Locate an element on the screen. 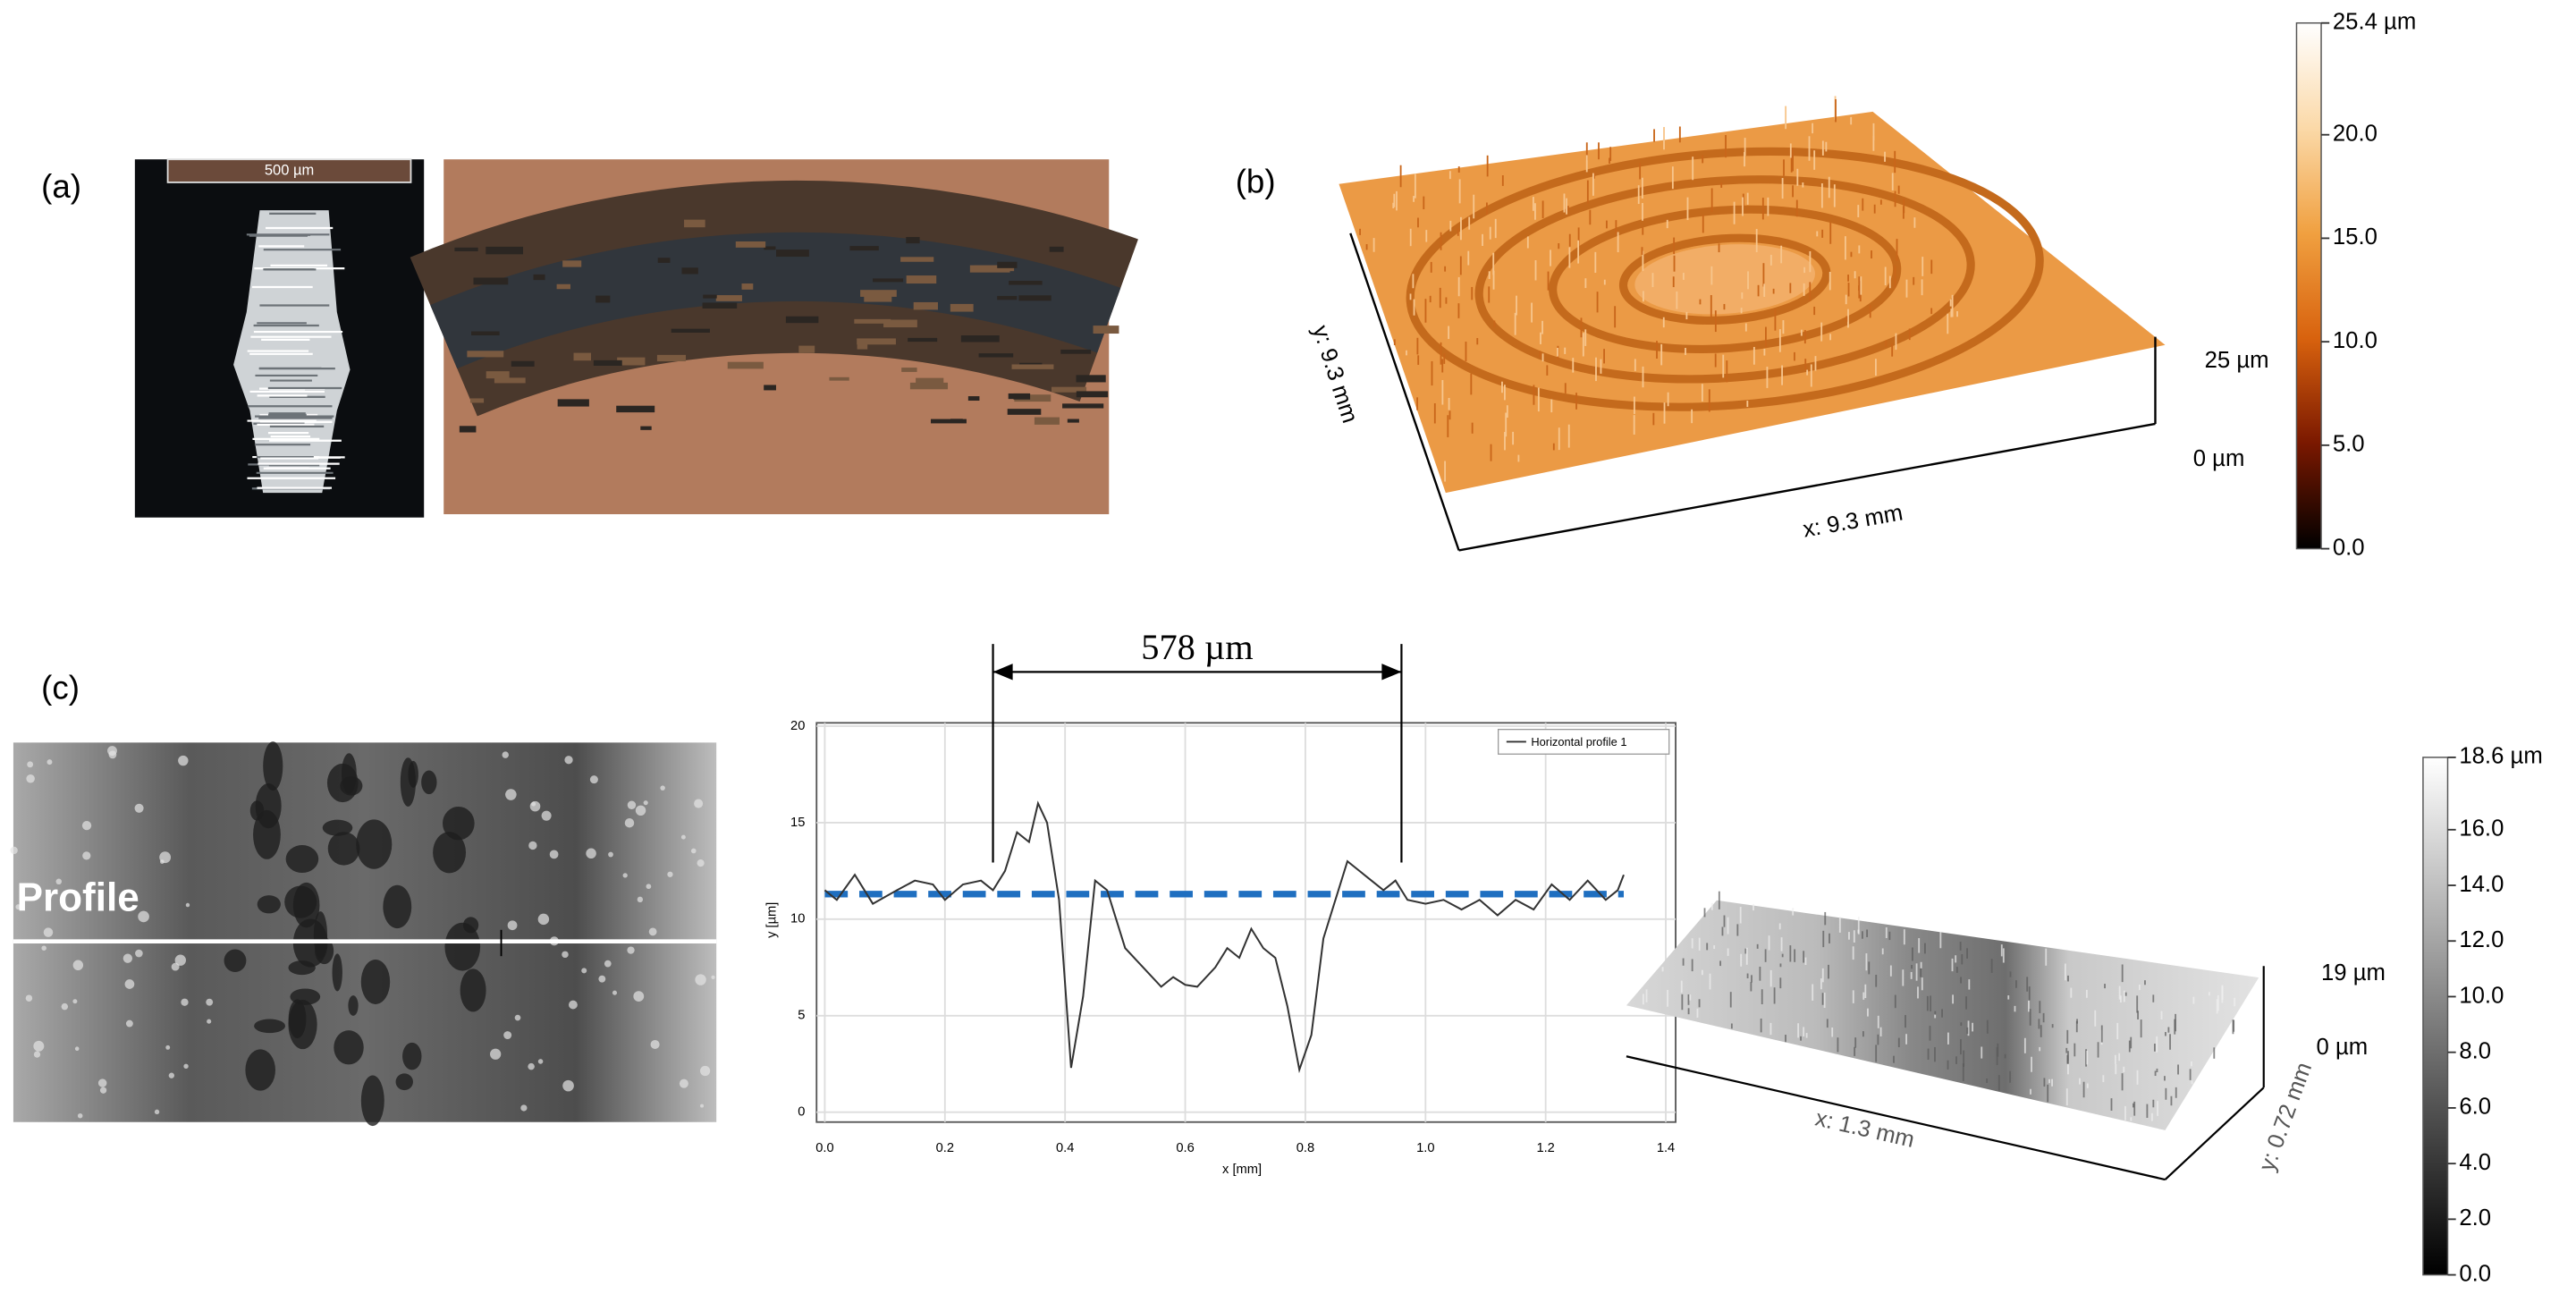  colorbar-tick-label: 25.4 µm is located at coordinates (2374, 22).